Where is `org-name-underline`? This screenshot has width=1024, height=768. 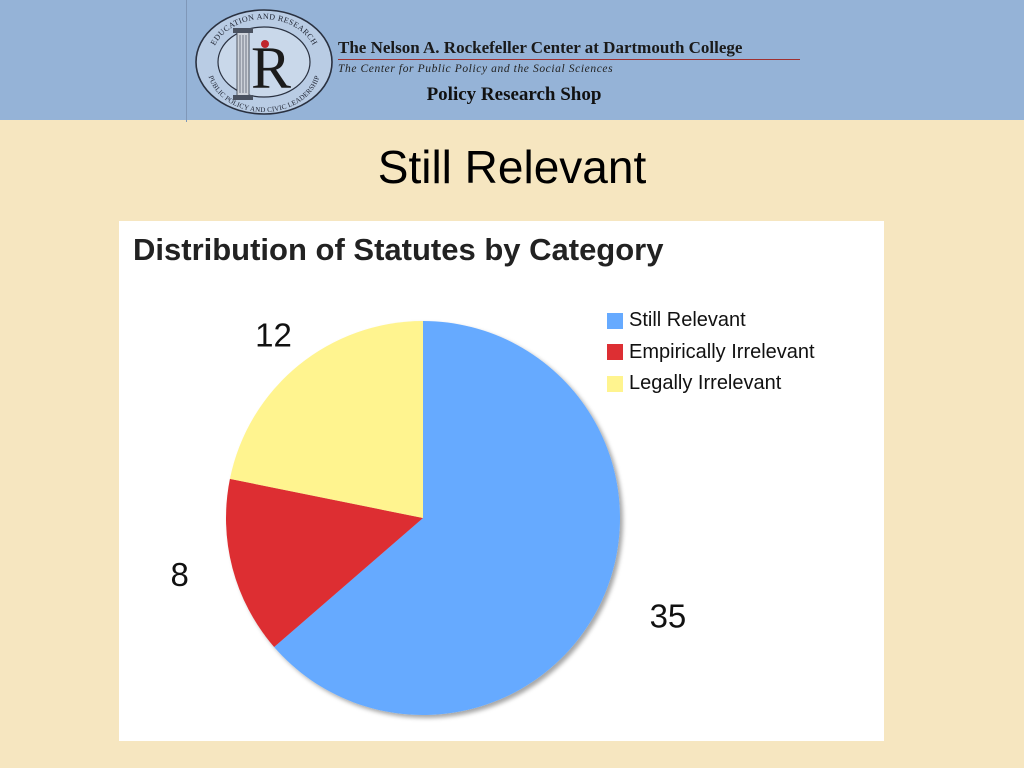
org-name-underline is located at coordinates (569, 59).